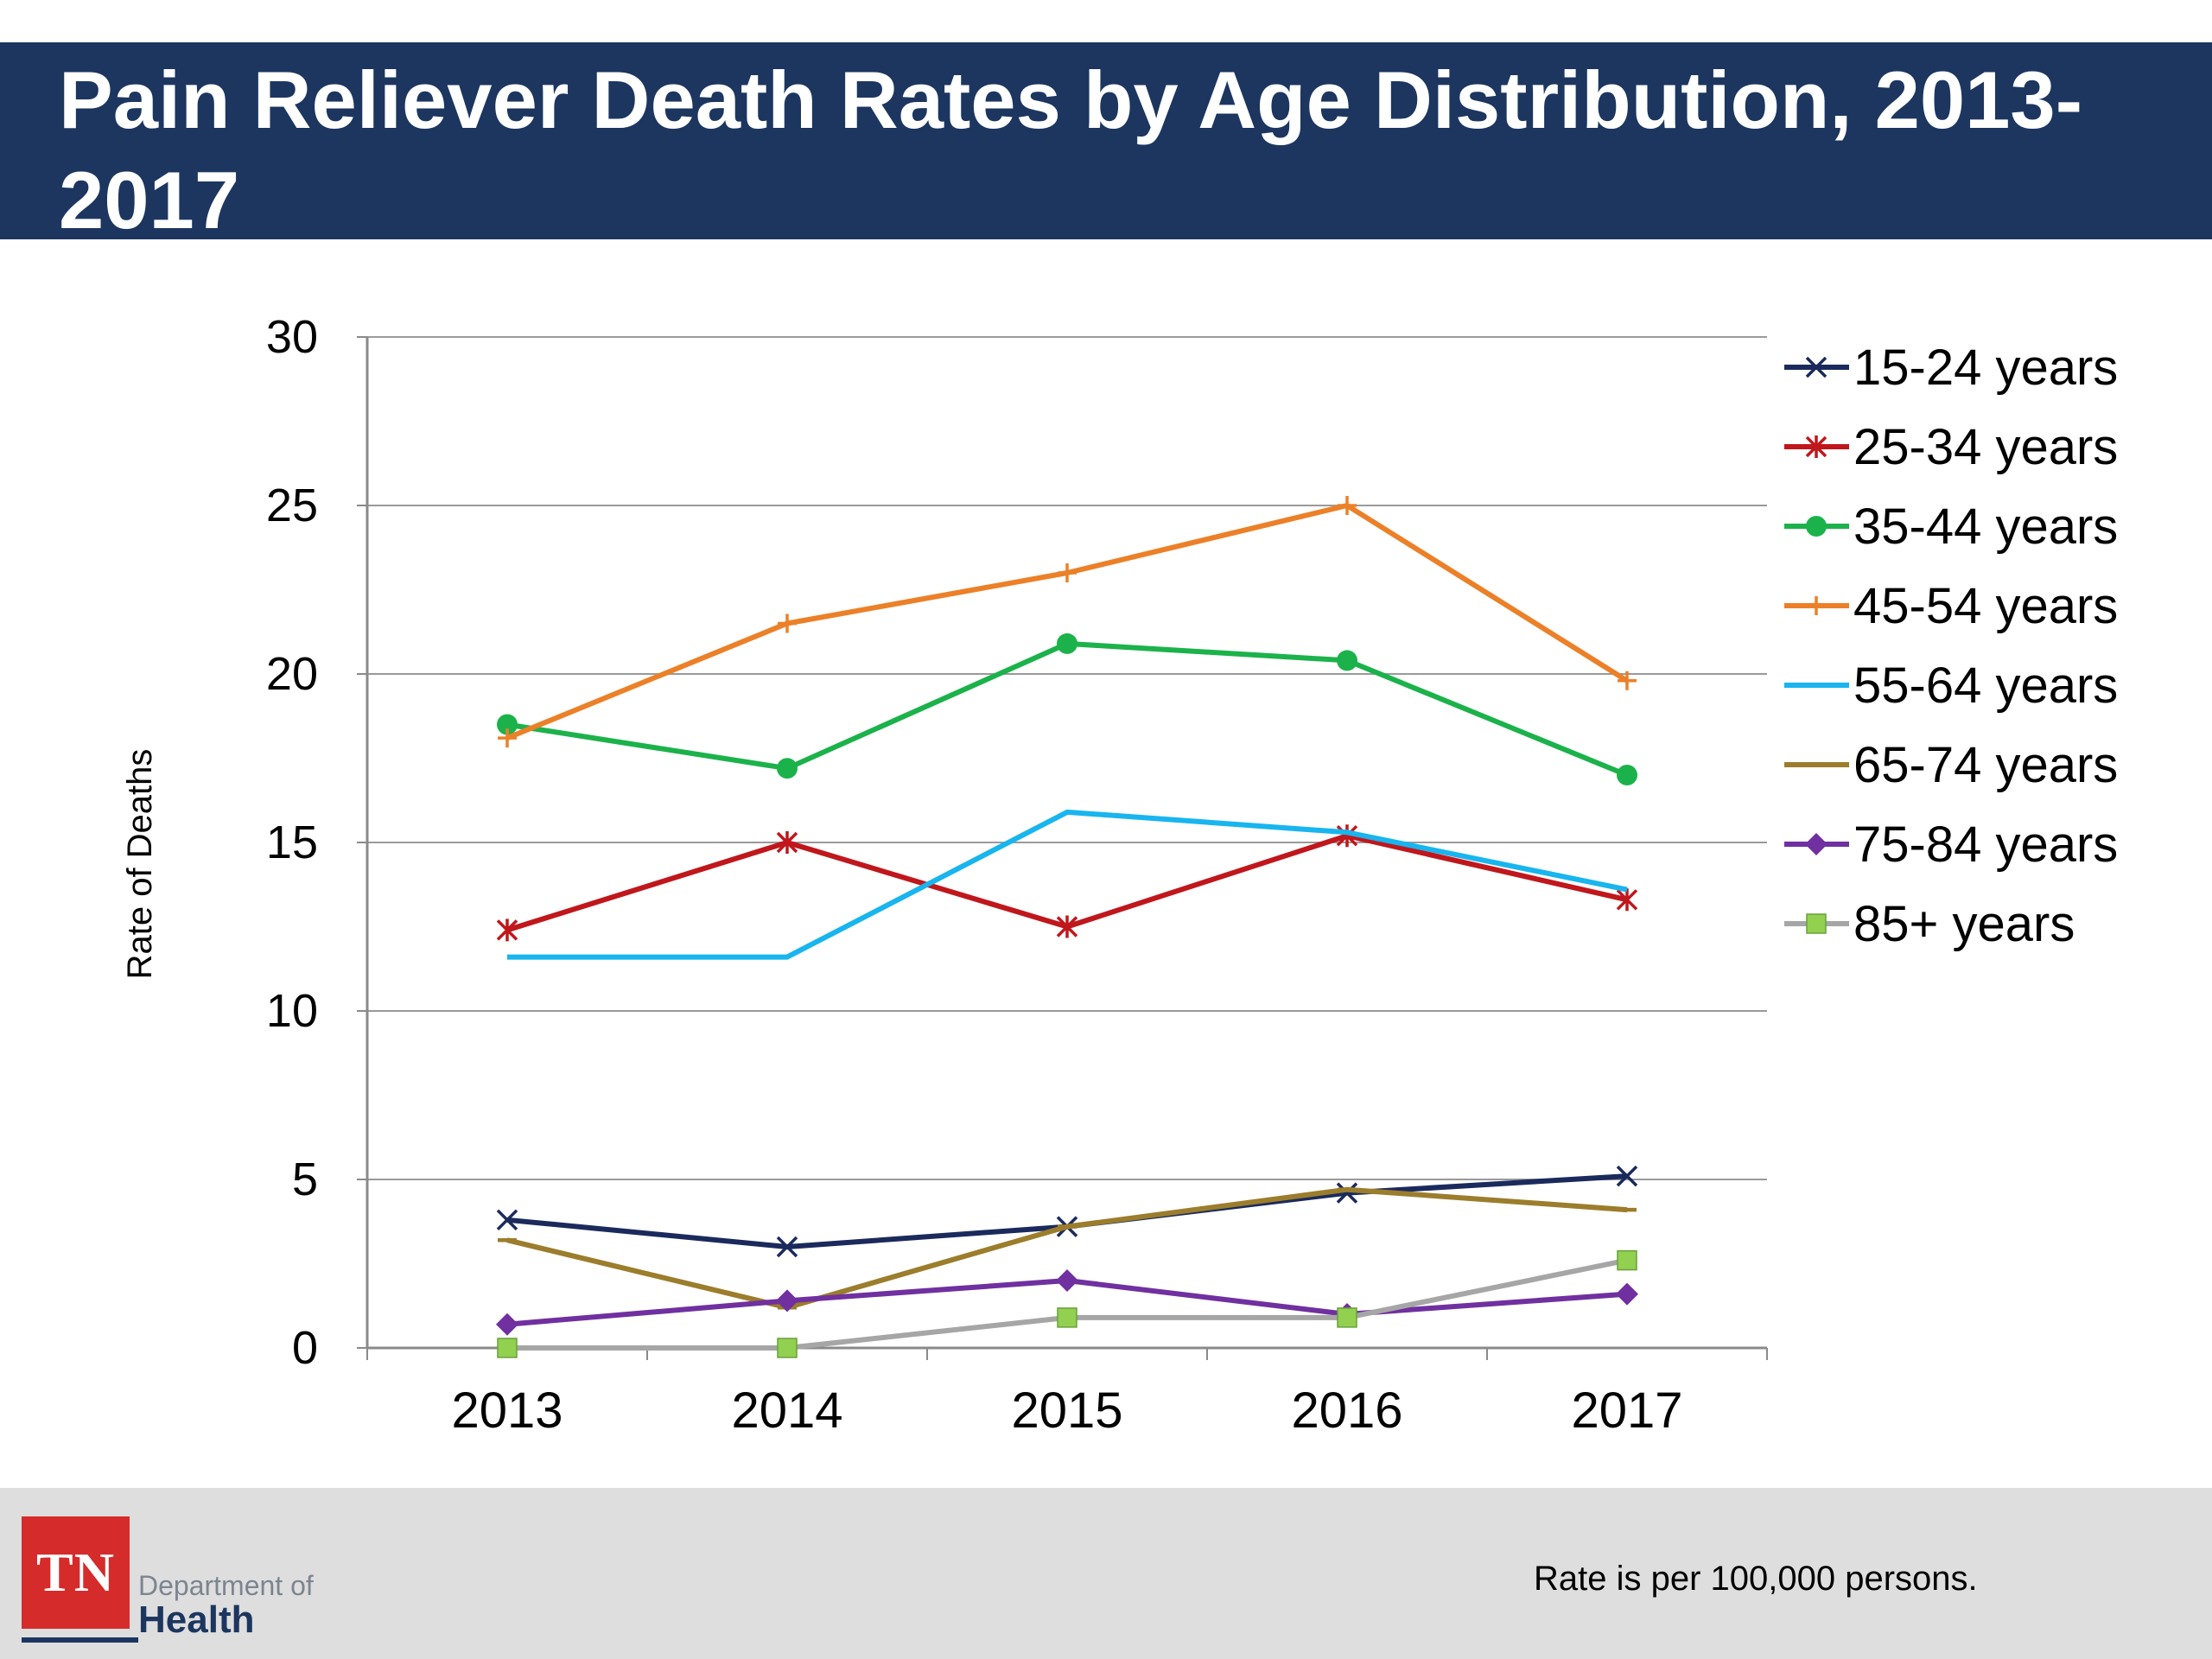  Describe the element at coordinates (292, 1011) in the screenshot. I see `y-tick-label: 10` at that location.